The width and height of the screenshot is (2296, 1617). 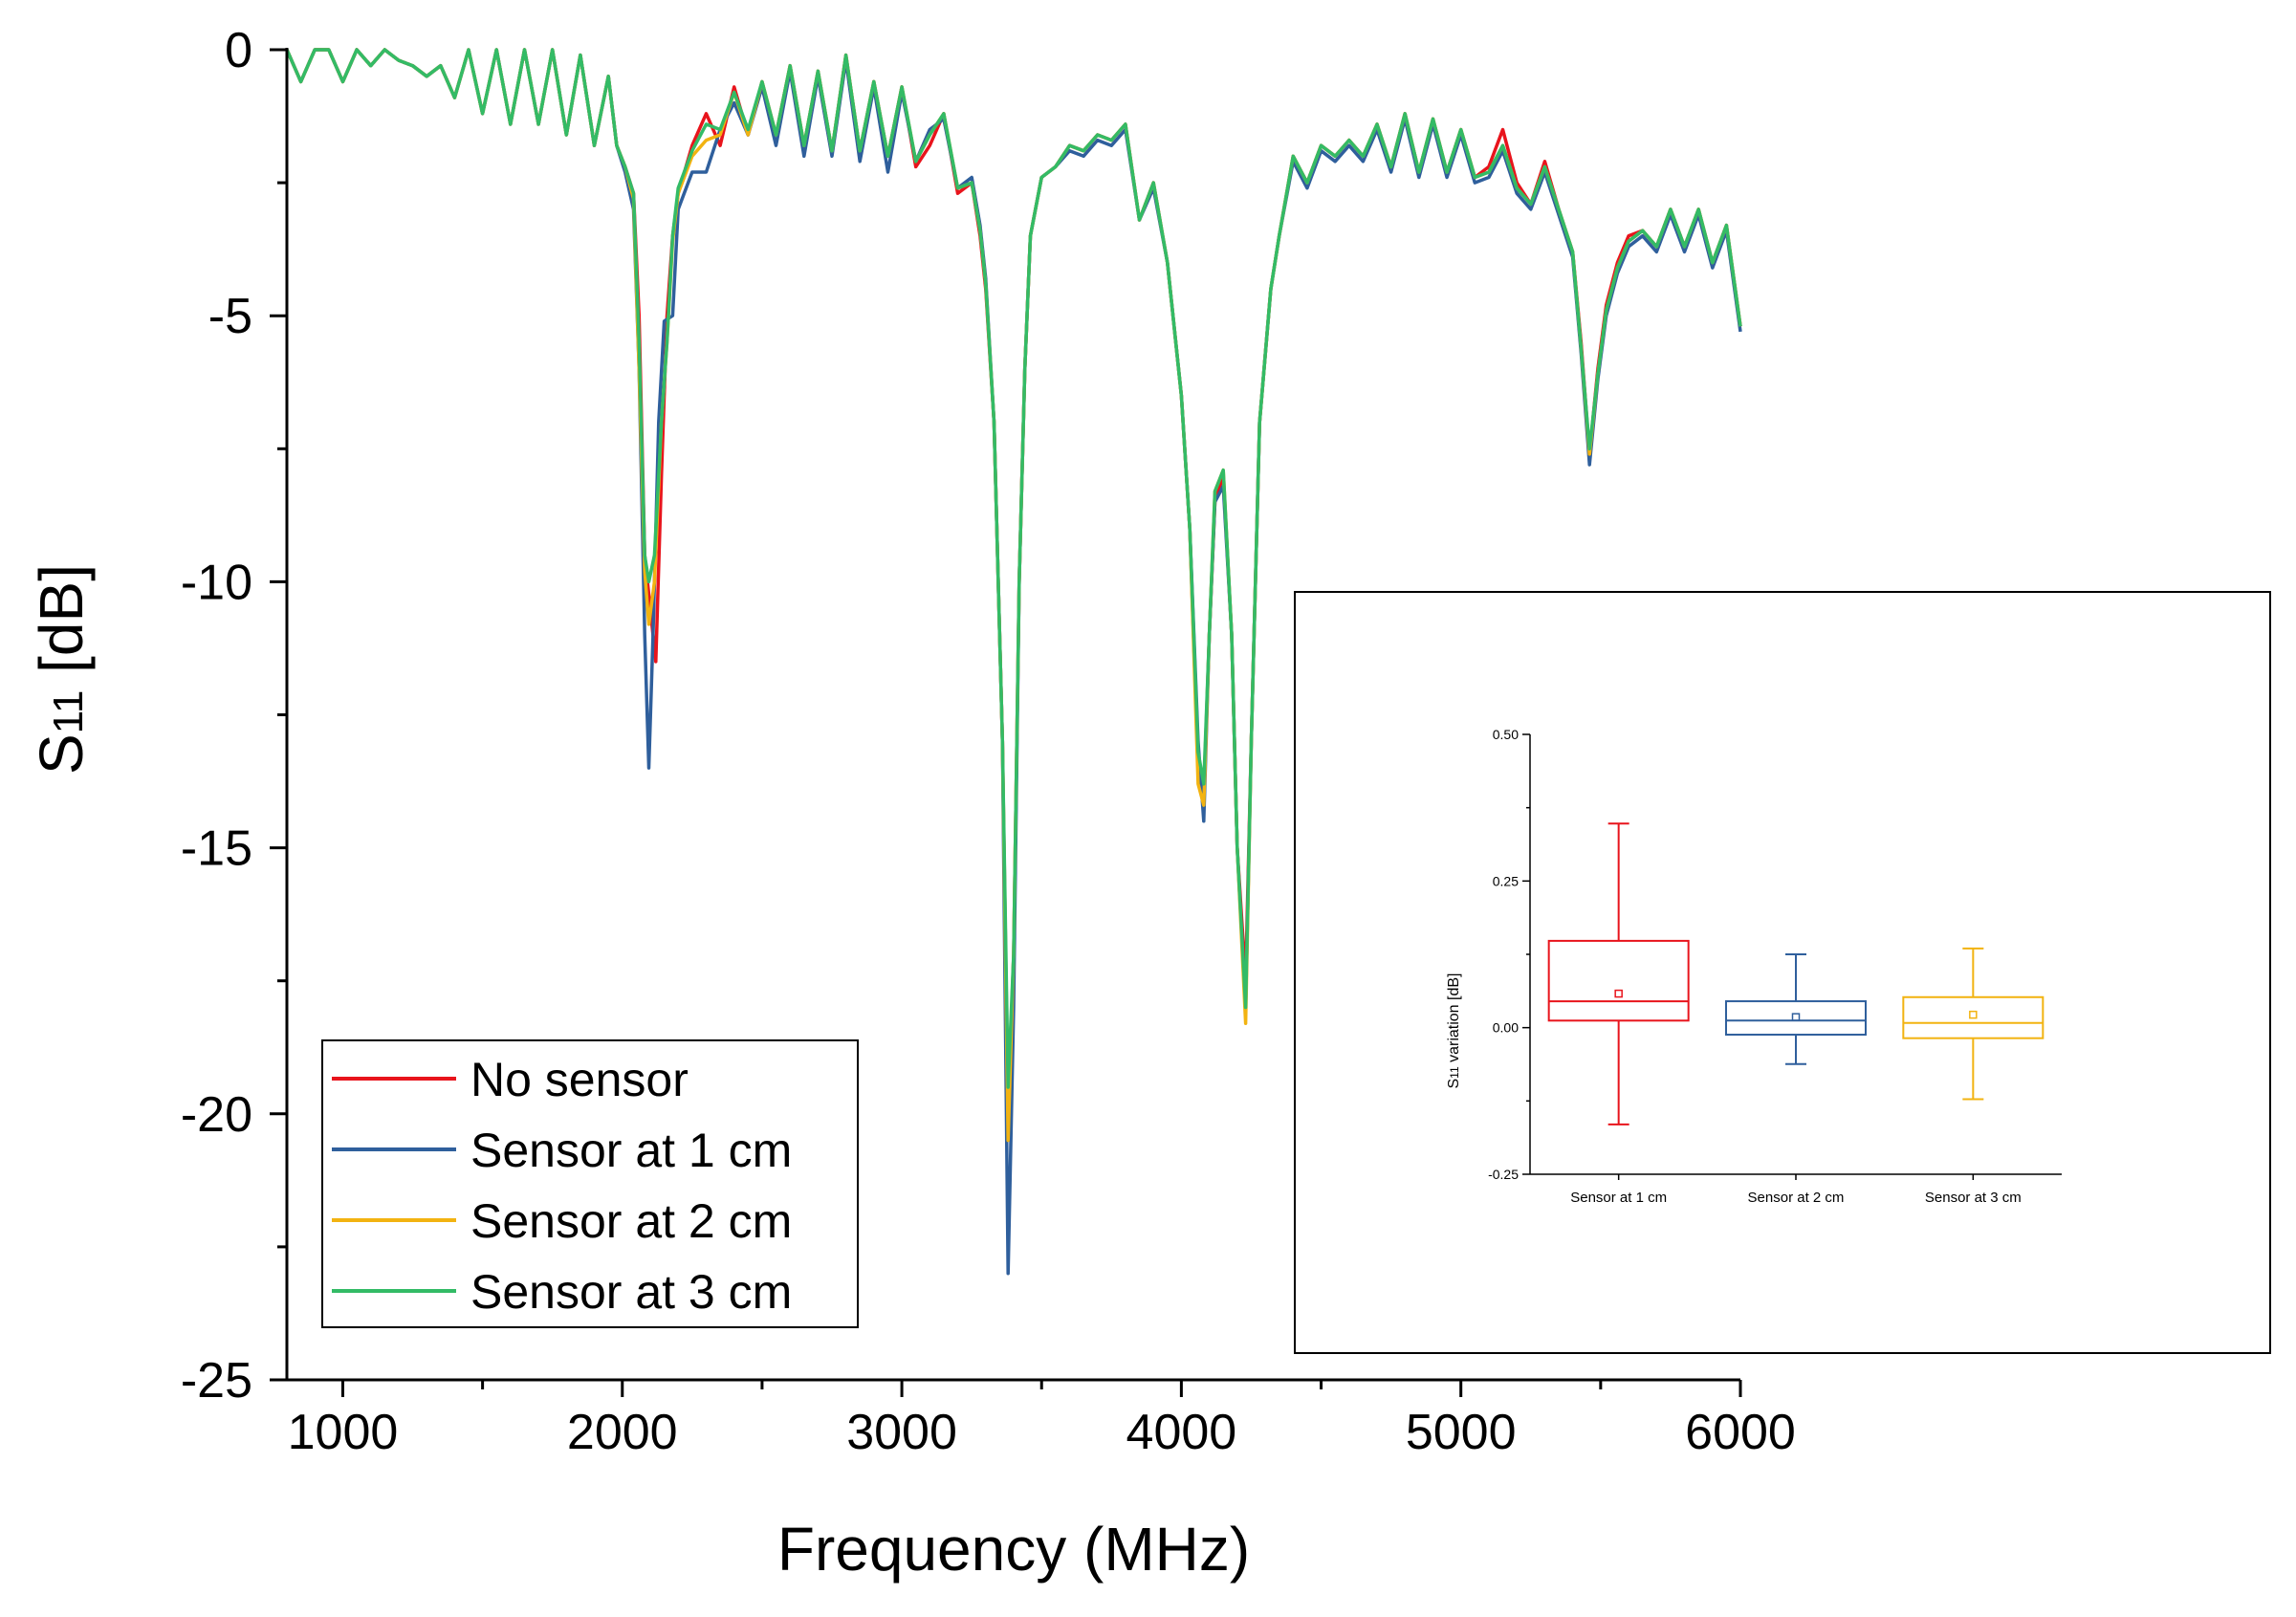 What do you see at coordinates (1506, 1028) in the screenshot?
I see `inset-y-tick-label: 0.00` at bounding box center [1506, 1028].